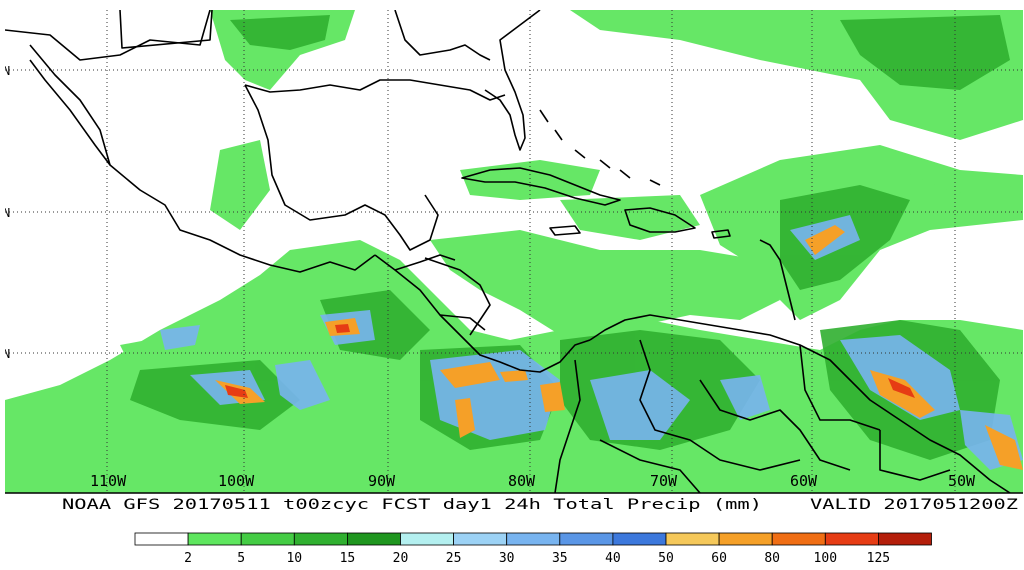 The height and width of the screenshot is (570, 1024). Describe the element at coordinates (522, 481) in the screenshot. I see `lon-label-80w: 80W` at that location.